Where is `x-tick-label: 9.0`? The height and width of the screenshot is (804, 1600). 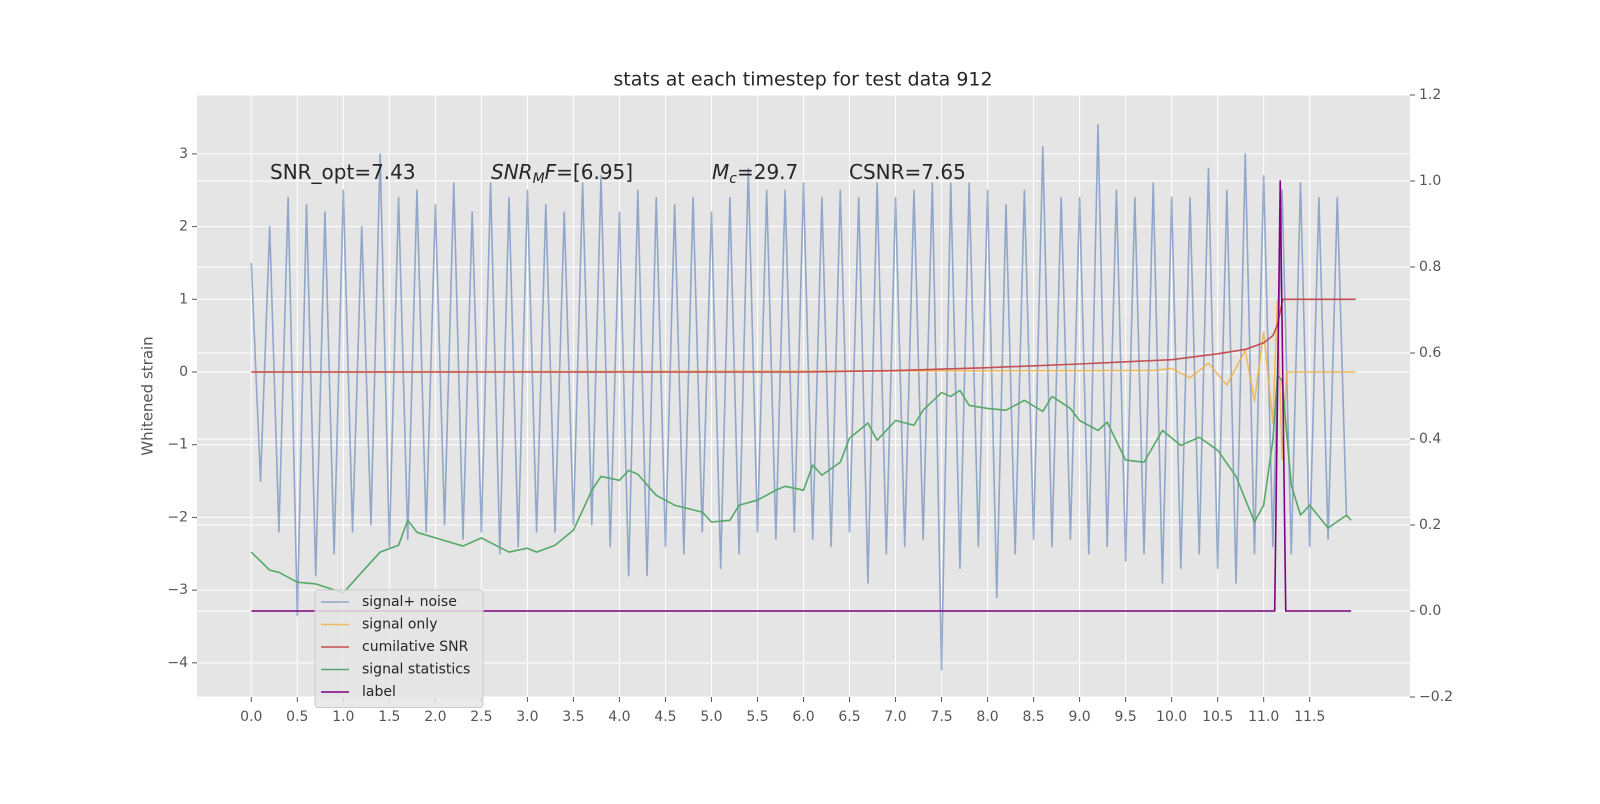
x-tick-label: 9.0 is located at coordinates (1079, 717).